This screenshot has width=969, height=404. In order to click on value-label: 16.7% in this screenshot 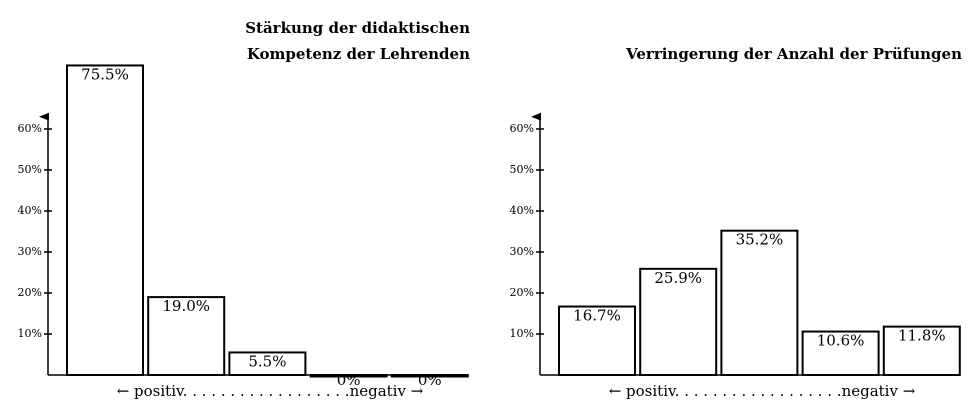, I will do `click(597, 316)`.